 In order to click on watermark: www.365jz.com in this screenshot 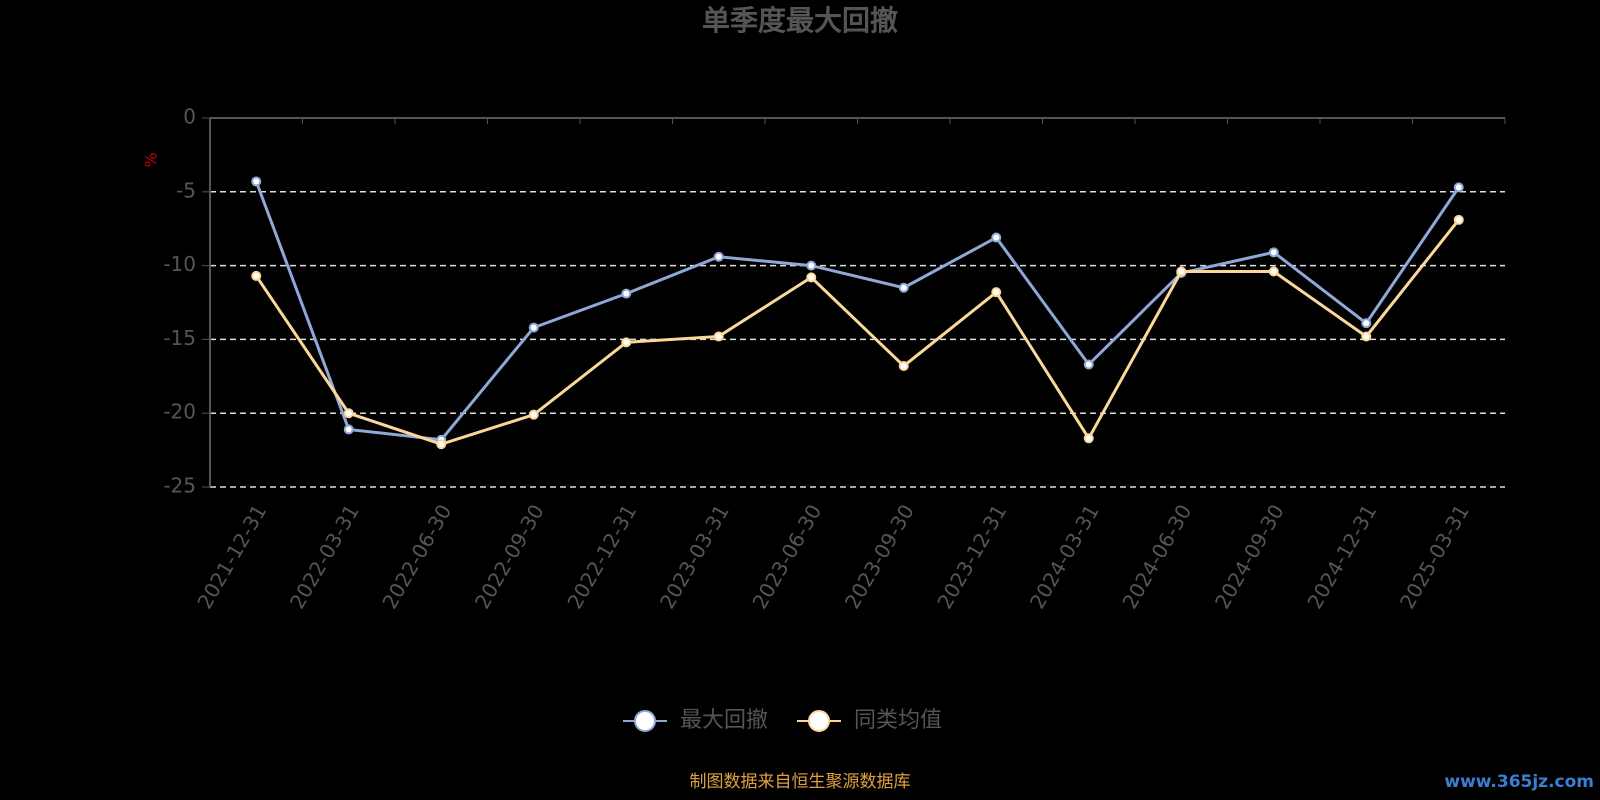, I will do `click(1519, 782)`.